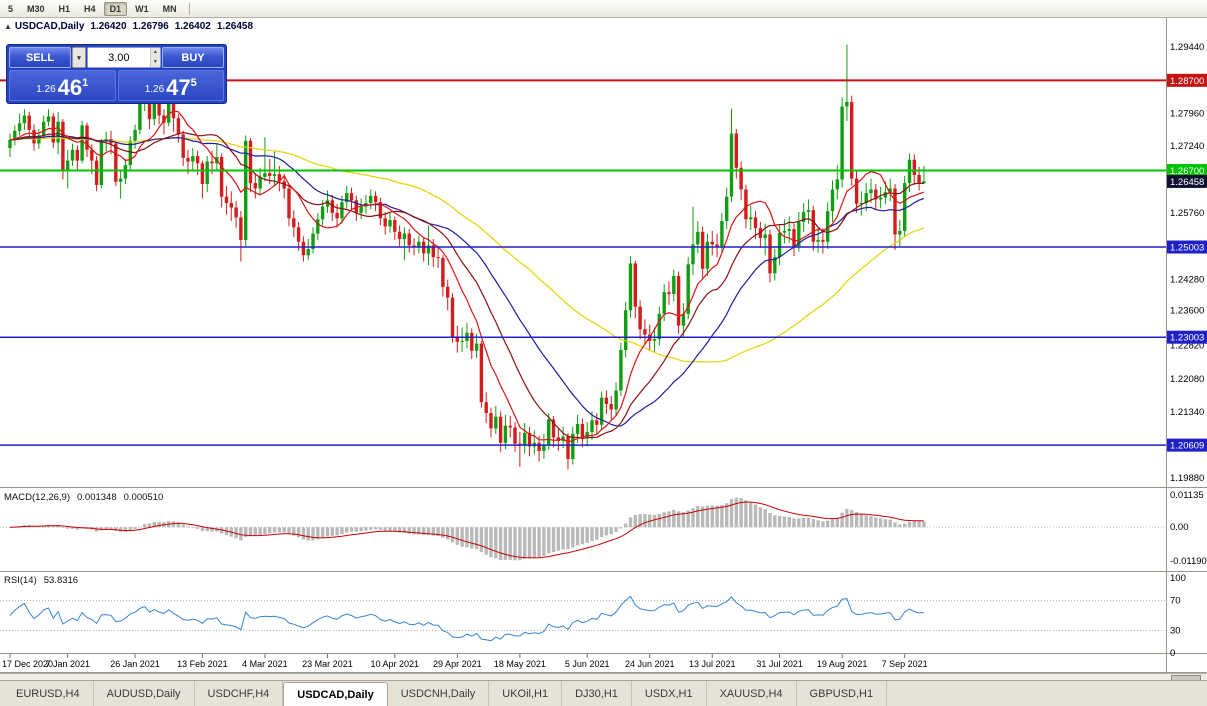 This screenshot has height=706, width=1207. Describe the element at coordinates (779, 664) in the screenshot. I see `svg-text: 31 Jul 2021` at that location.